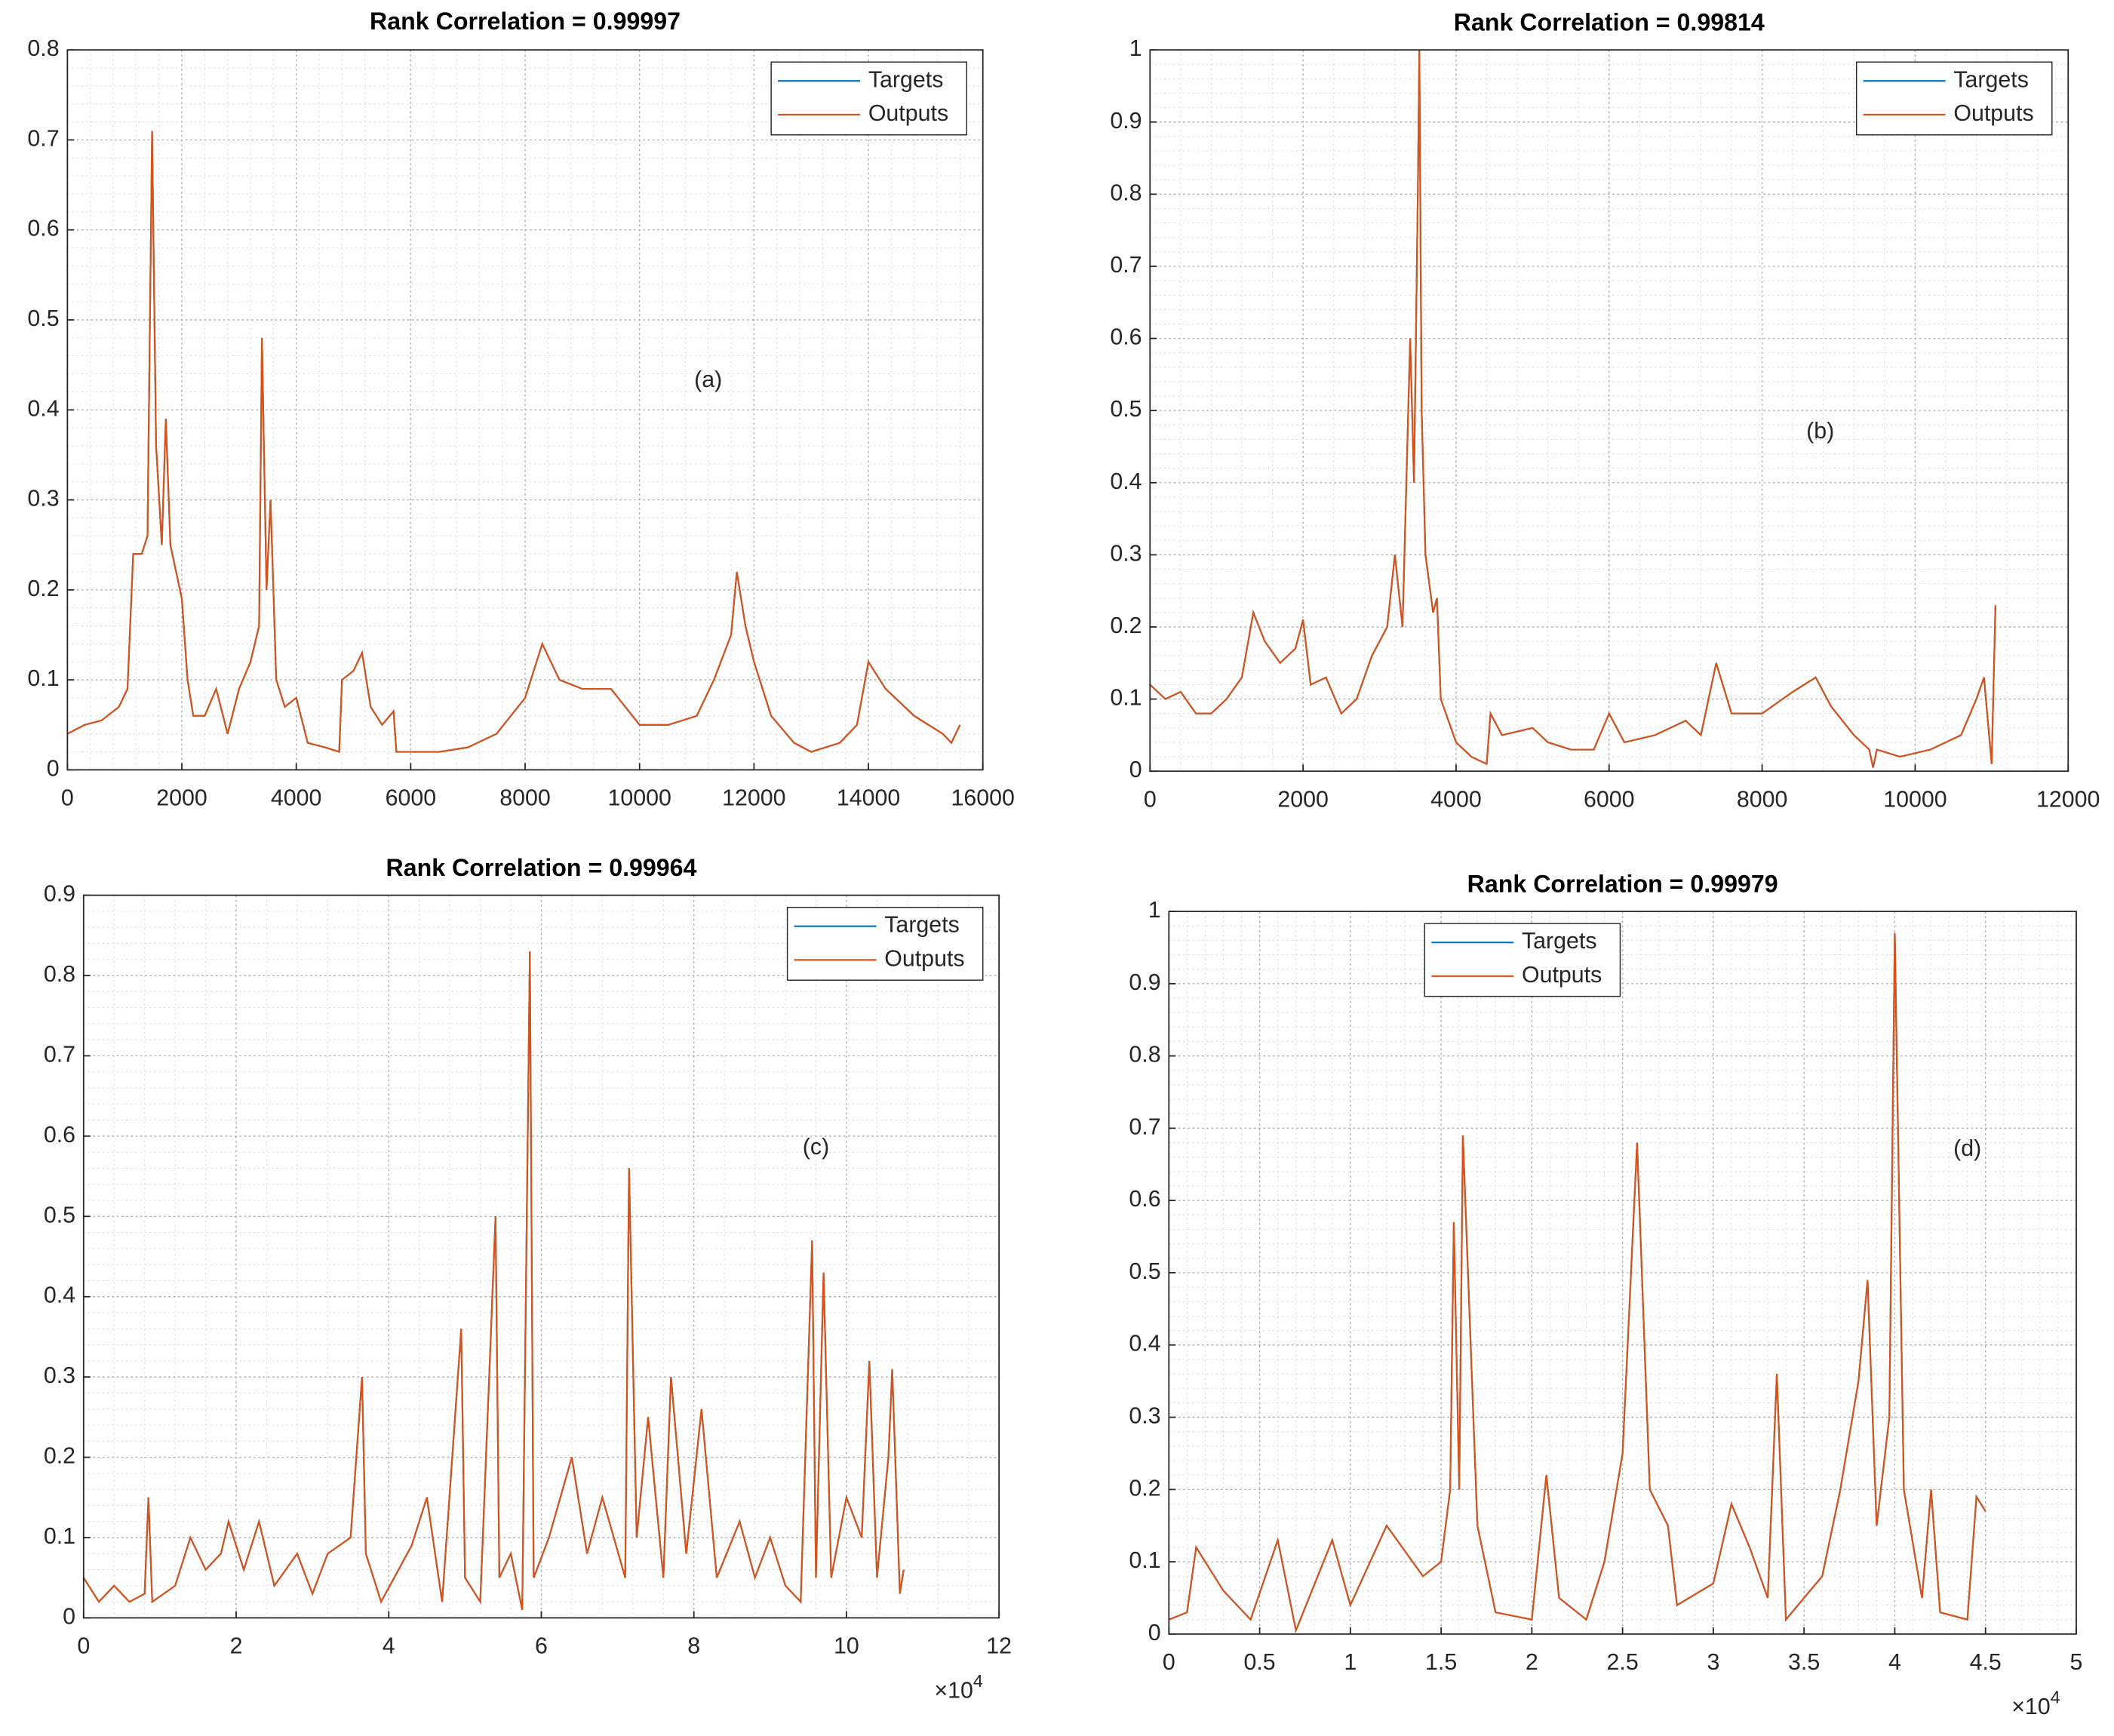  I want to click on x-tick-label: 2, so click(1532, 1662).